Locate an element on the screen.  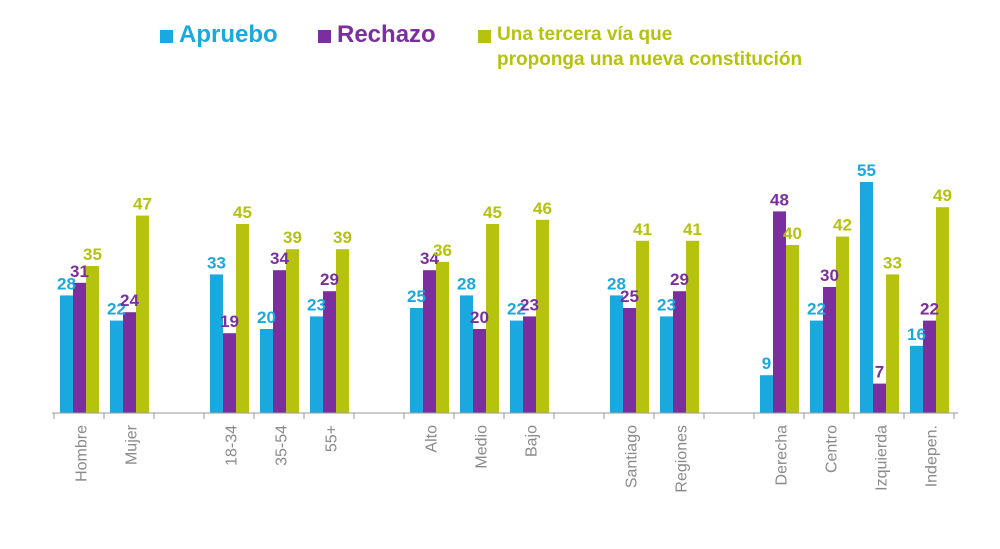
bar-medio-apruebo is located at coordinates (466, 354).